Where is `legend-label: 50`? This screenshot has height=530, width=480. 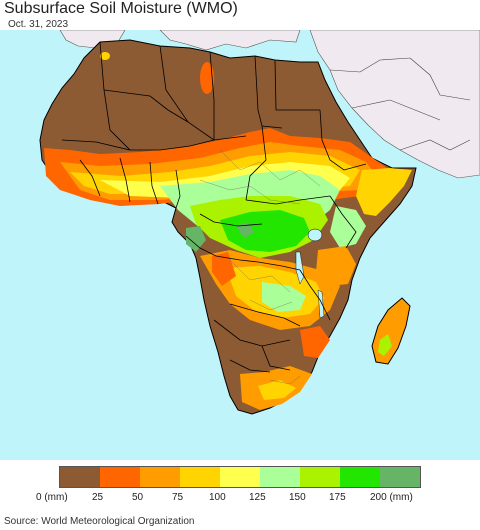
legend-label: 50 is located at coordinates (138, 497).